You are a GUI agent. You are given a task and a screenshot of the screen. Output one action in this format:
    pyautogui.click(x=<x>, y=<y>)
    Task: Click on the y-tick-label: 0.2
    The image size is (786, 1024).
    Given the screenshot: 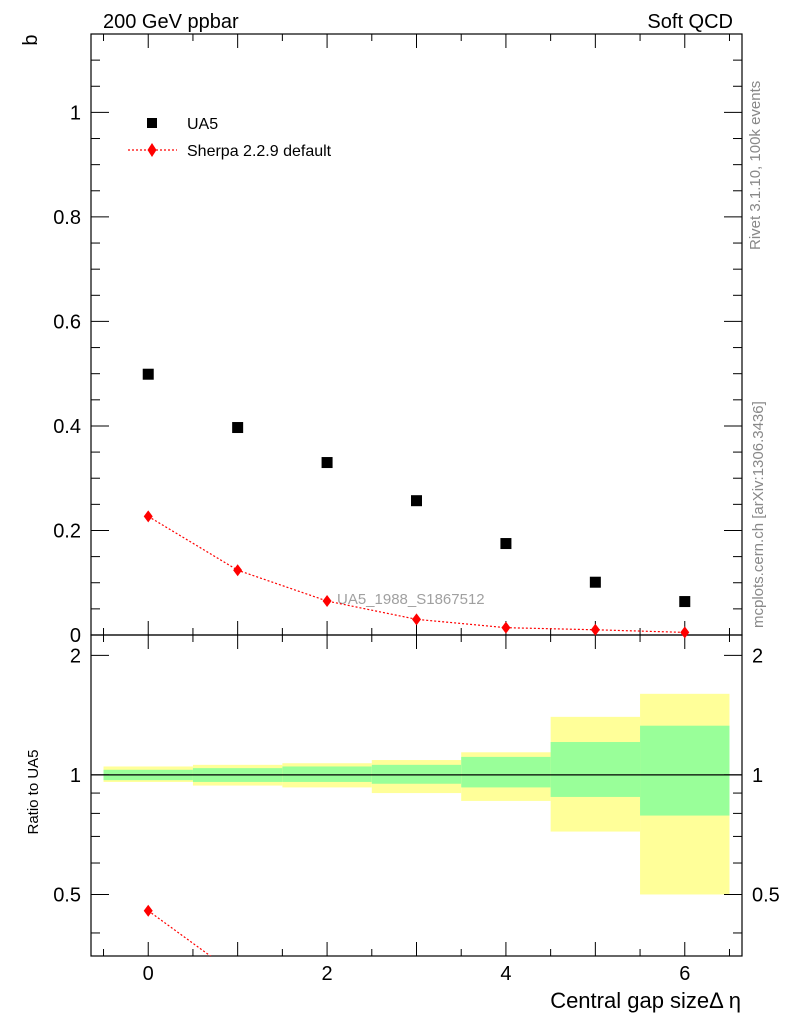 What is the action you would take?
    pyautogui.click(x=67, y=531)
    